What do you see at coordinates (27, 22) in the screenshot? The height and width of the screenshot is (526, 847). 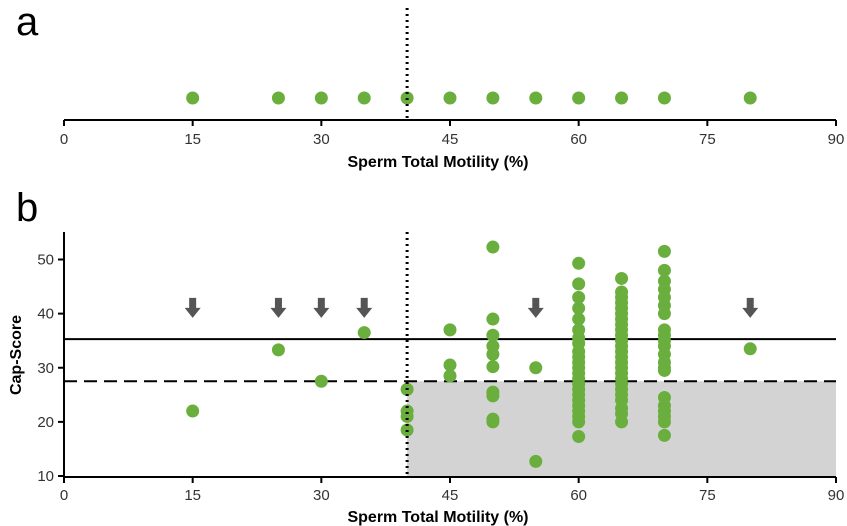 I see `panel-a-label: a` at bounding box center [27, 22].